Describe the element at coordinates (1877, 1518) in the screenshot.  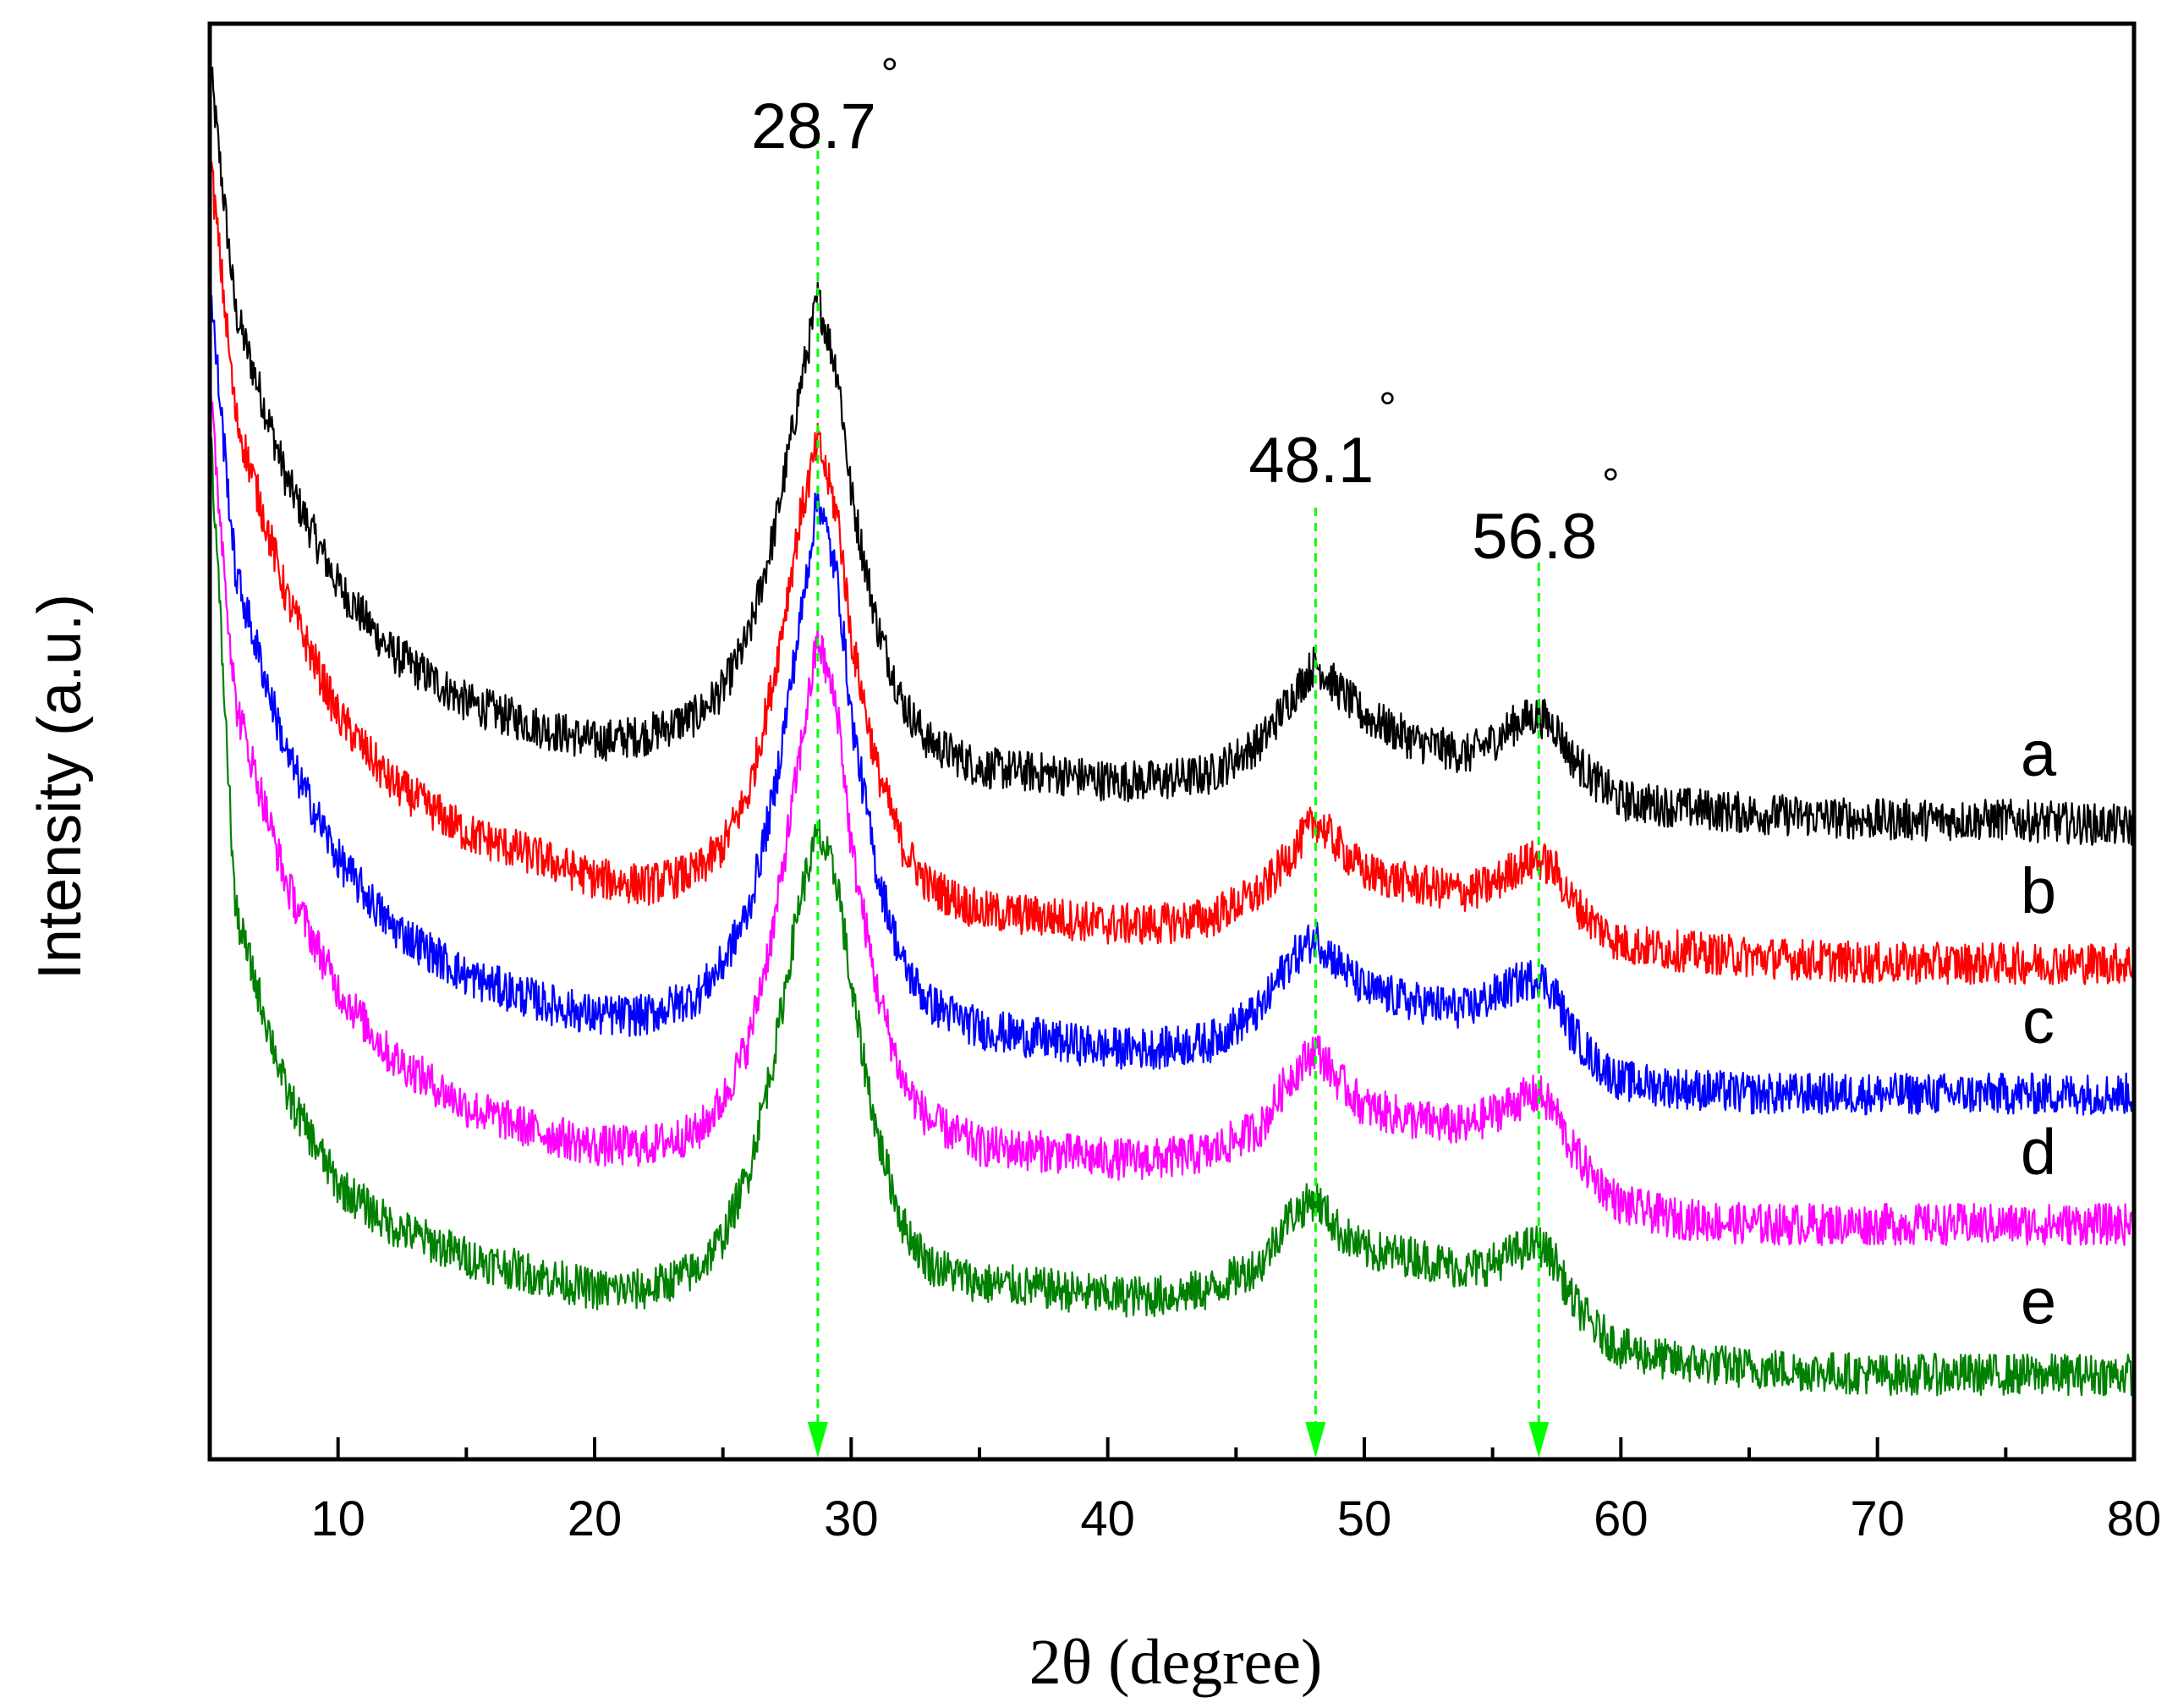
I see `x-tick-label: 70` at that location.